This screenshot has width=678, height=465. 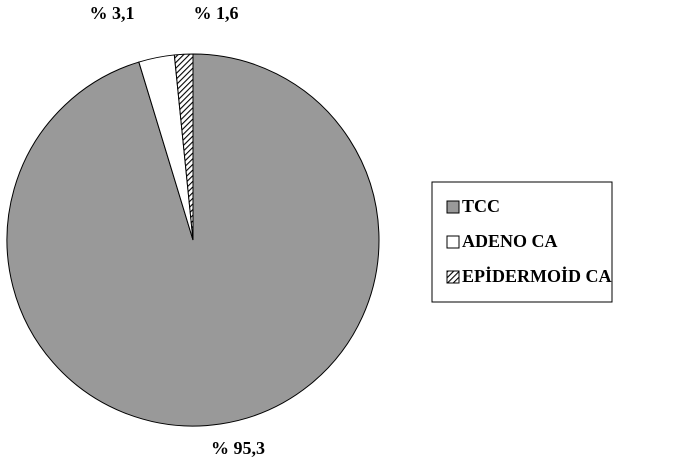 What do you see at coordinates (183, 147) in the screenshot?
I see `pie-slice` at bounding box center [183, 147].